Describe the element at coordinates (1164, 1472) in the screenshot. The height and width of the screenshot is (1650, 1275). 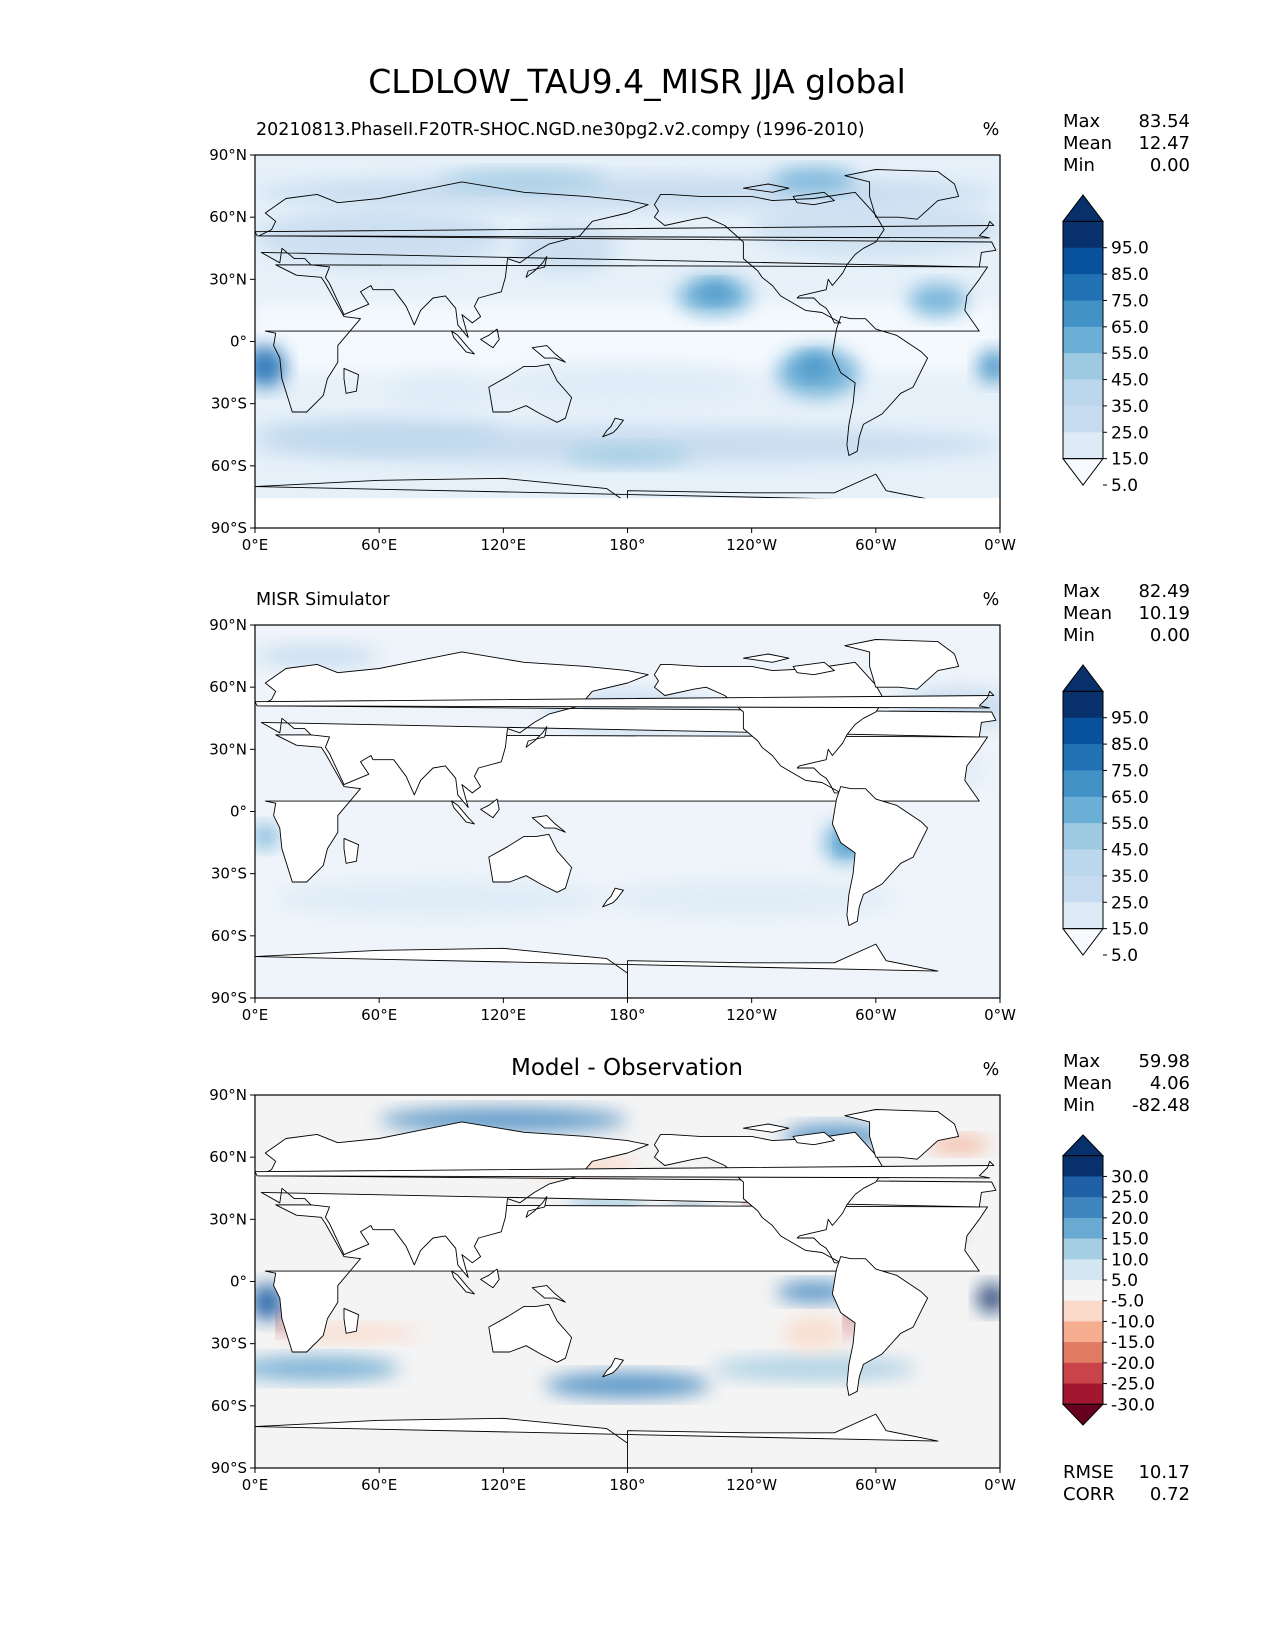
I see `metric-value: 10.17` at that location.